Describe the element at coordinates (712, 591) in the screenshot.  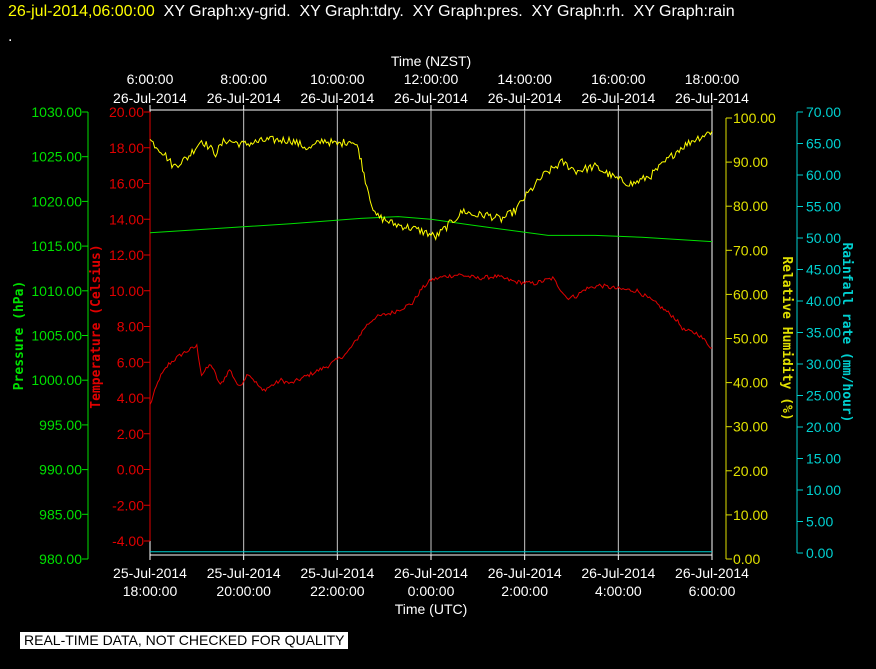
I see `bottom-tick-label-time: 6:00:00` at that location.